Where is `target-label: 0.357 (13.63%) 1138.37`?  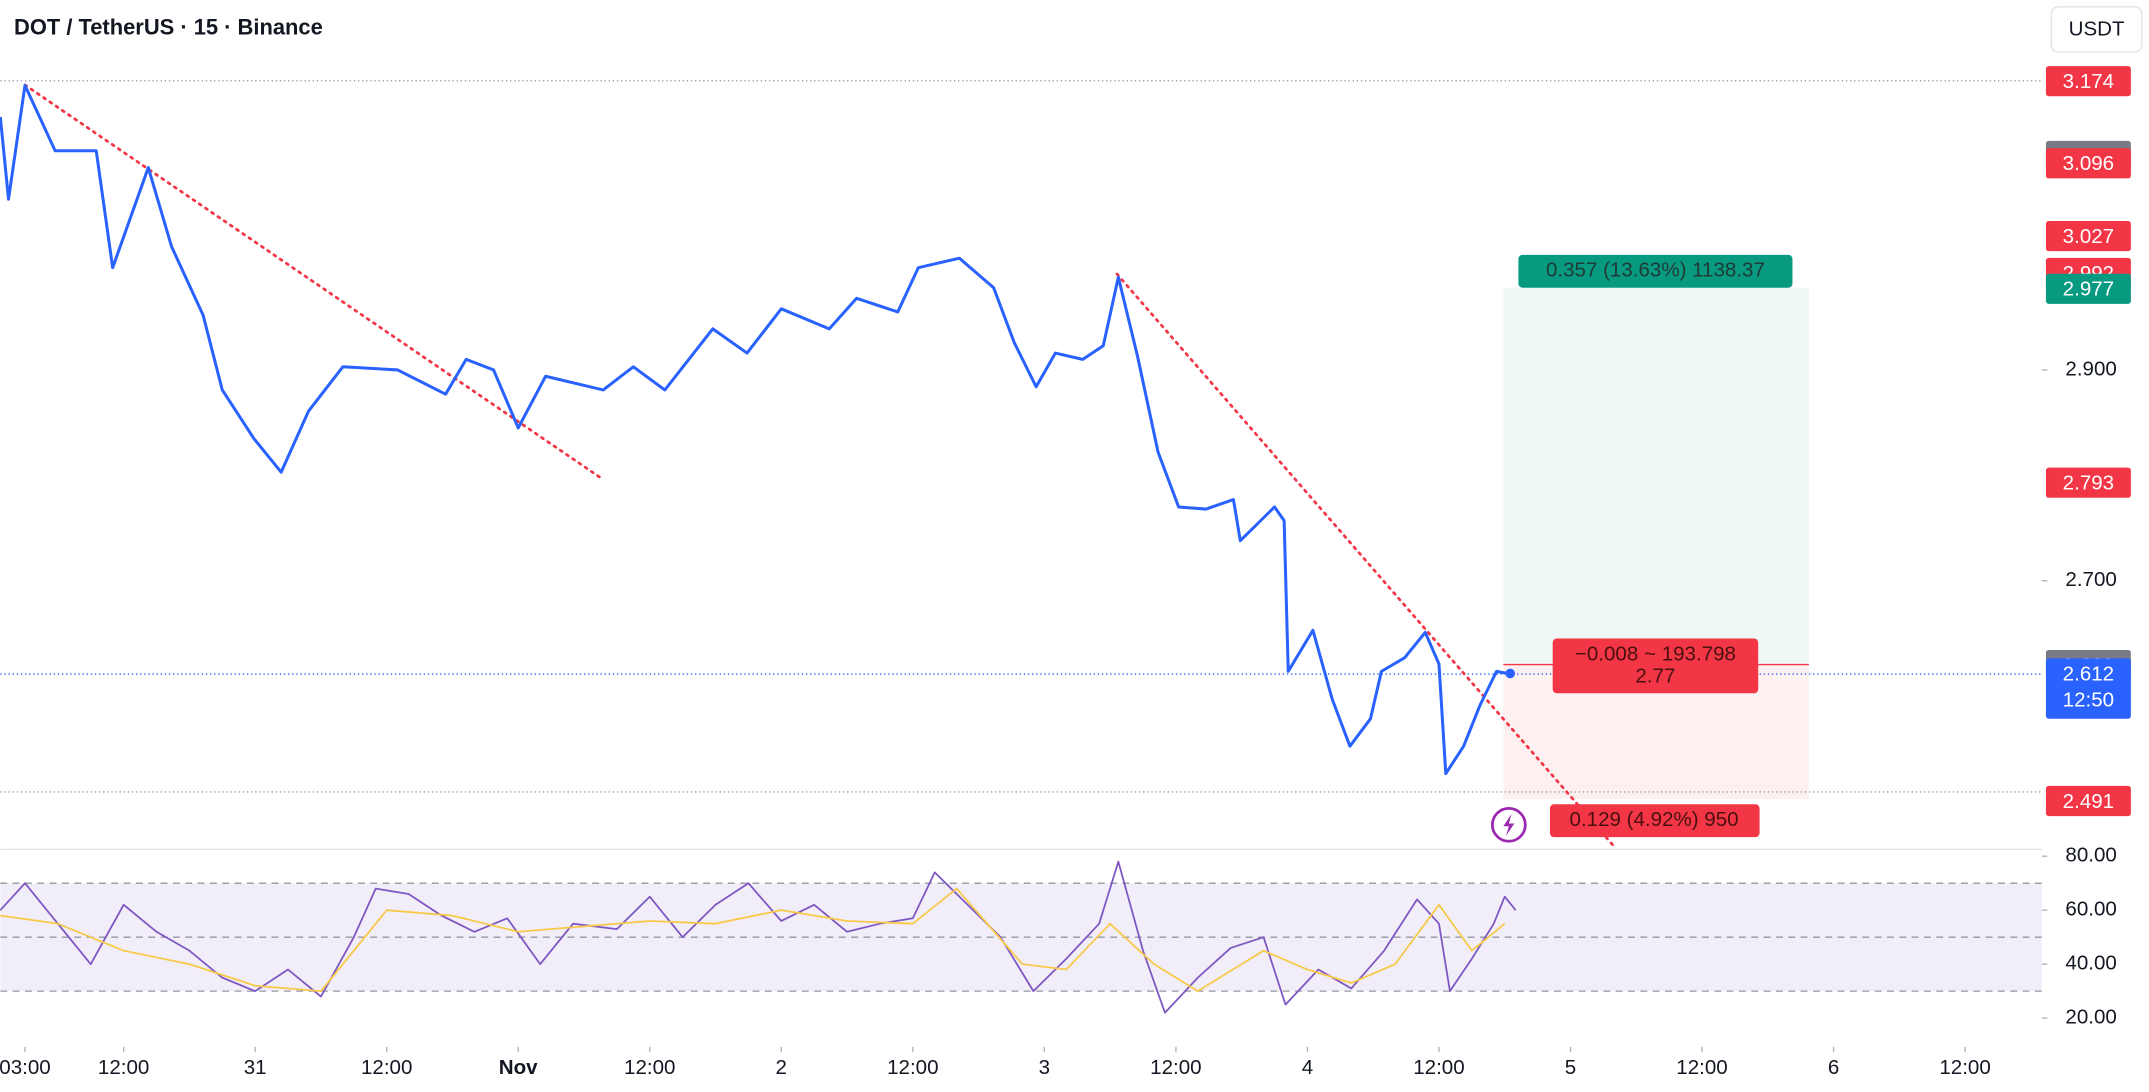
target-label: 0.357 (13.63%) 1138.37 is located at coordinates (1655, 270).